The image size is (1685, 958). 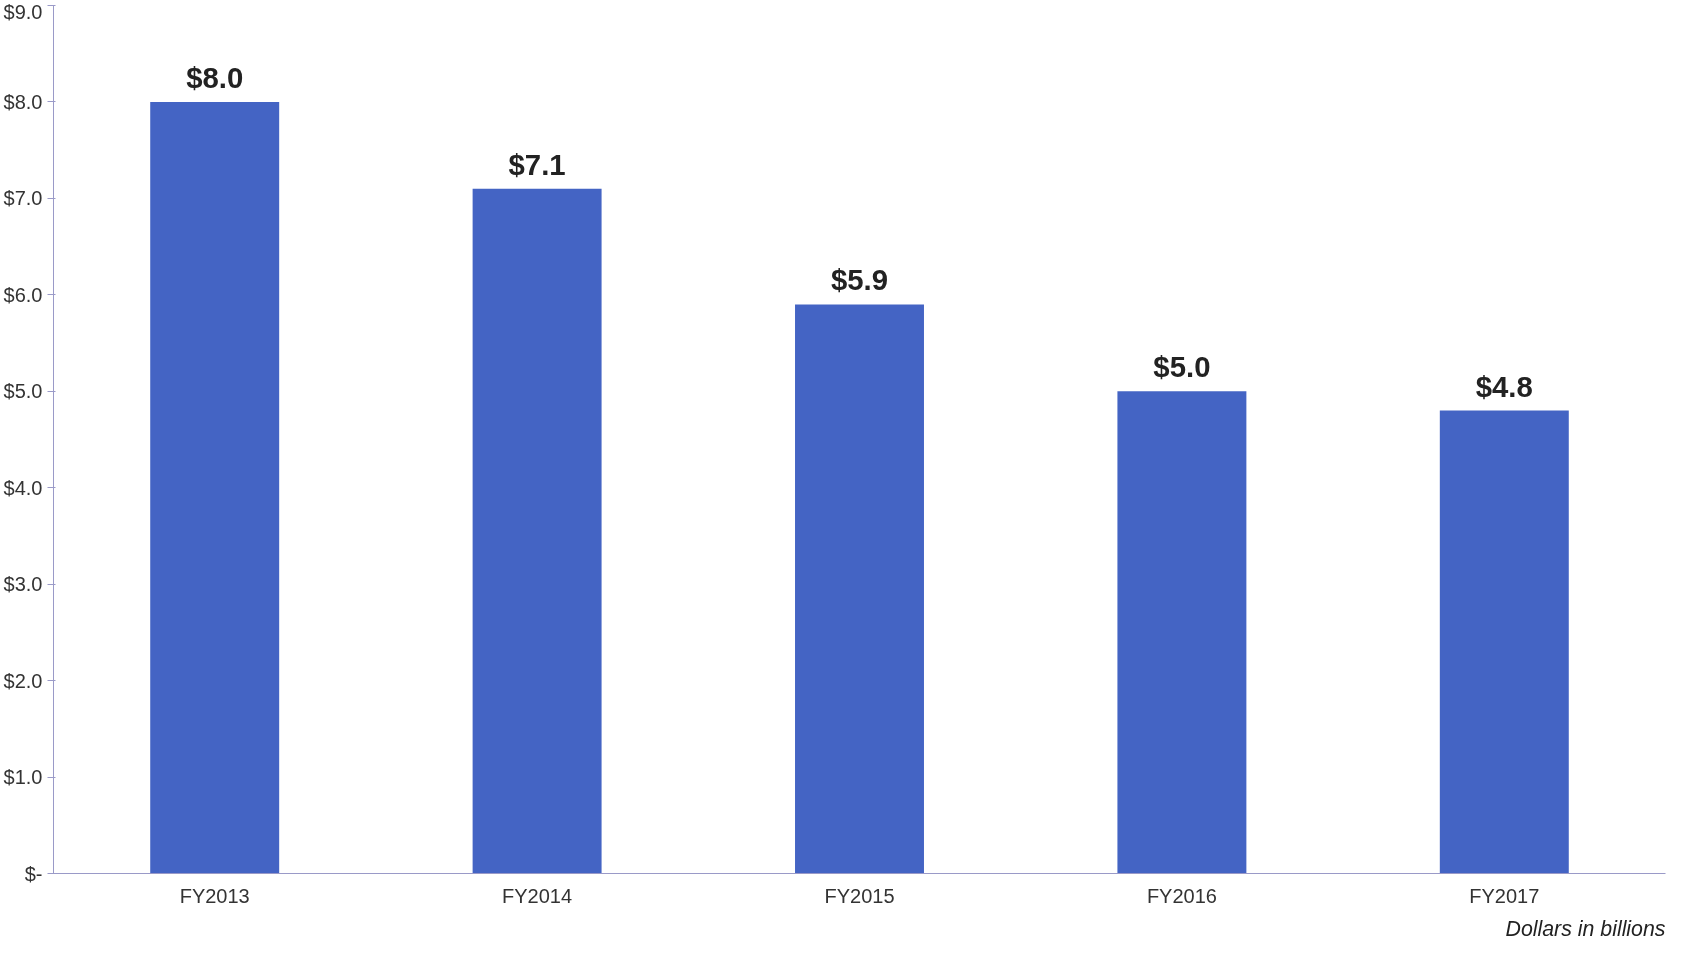 What do you see at coordinates (33, 873) in the screenshot?
I see `y-tick-label: $-` at bounding box center [33, 873].